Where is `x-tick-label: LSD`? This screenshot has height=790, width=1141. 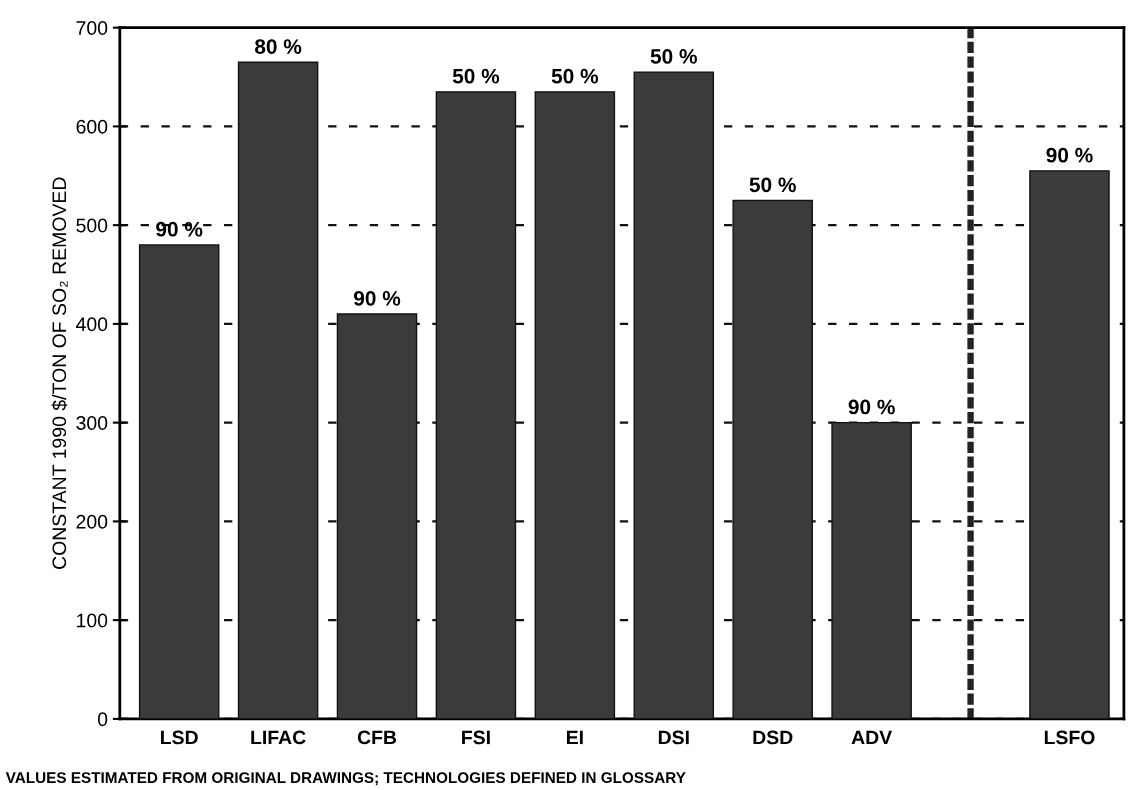
x-tick-label: LSD is located at coordinates (179, 737).